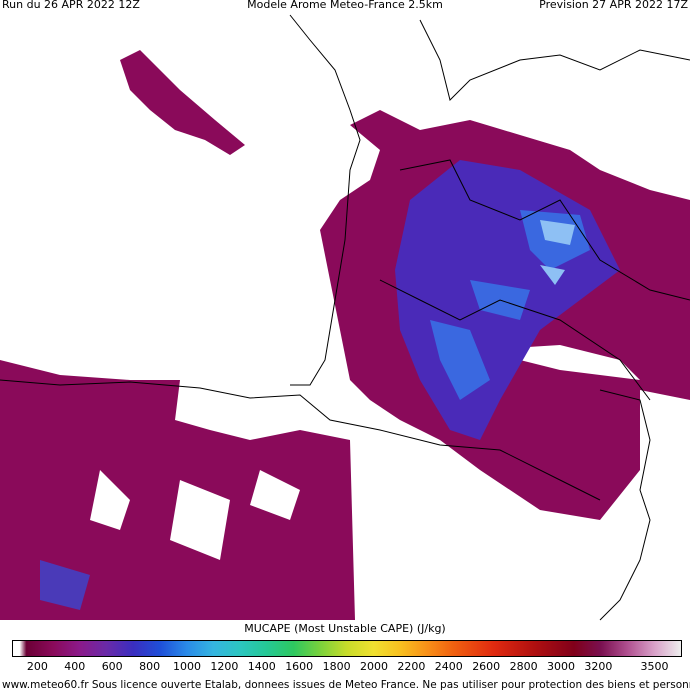 The image size is (690, 694). What do you see at coordinates (112, 666) in the screenshot?
I see `colorbar-tick-label: 600` at bounding box center [112, 666].